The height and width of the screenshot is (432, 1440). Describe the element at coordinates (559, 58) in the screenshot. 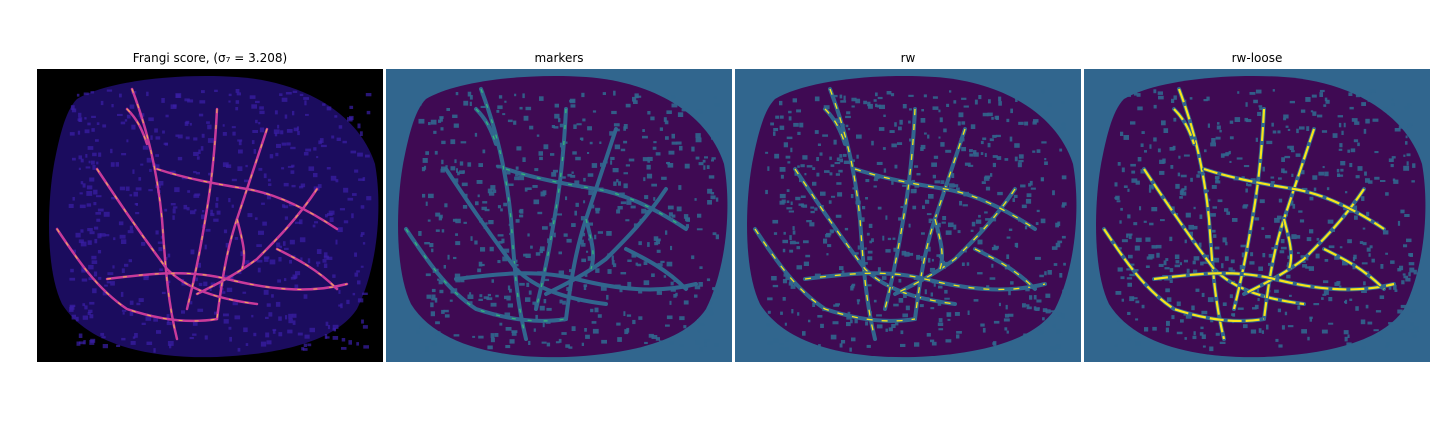

I see `panel-title-markers: markers` at that location.